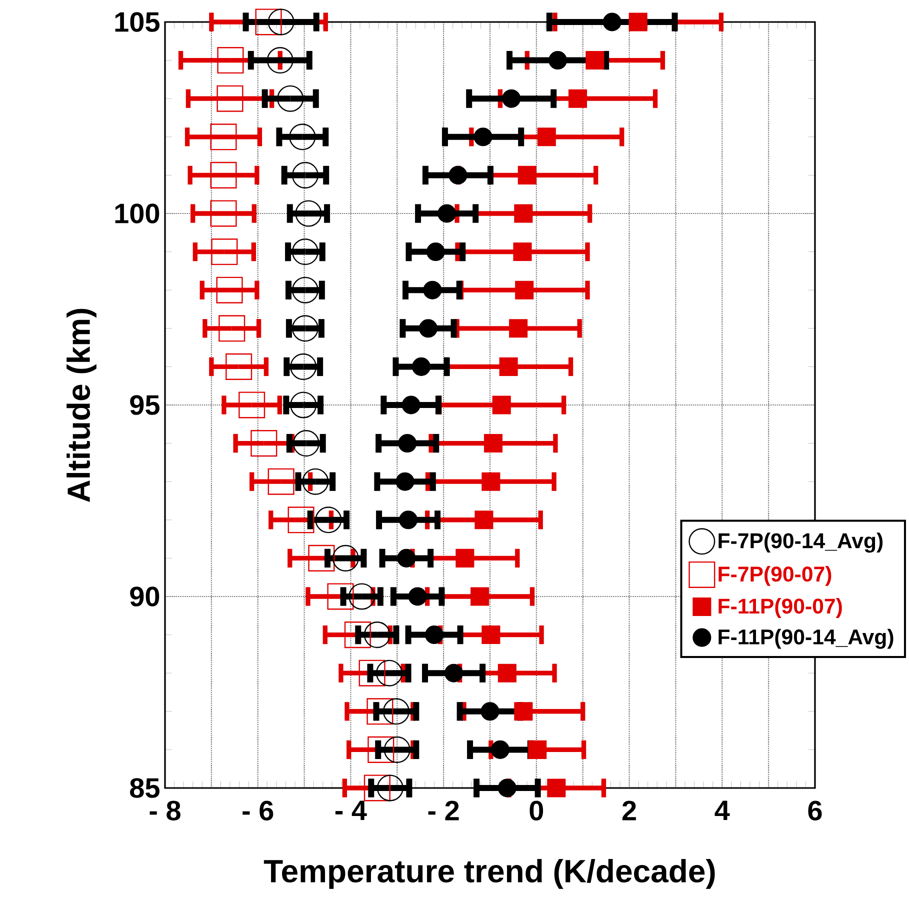  What do you see at coordinates (137, 22) in the screenshot?
I see `y-tick-label: 105` at bounding box center [137, 22].